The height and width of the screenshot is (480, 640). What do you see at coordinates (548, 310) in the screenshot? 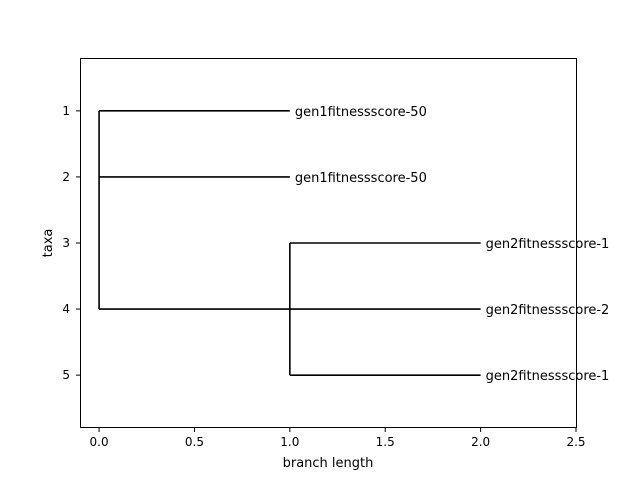
I see `leaf-label-4: gen2fitnessscore-2` at bounding box center [548, 310].